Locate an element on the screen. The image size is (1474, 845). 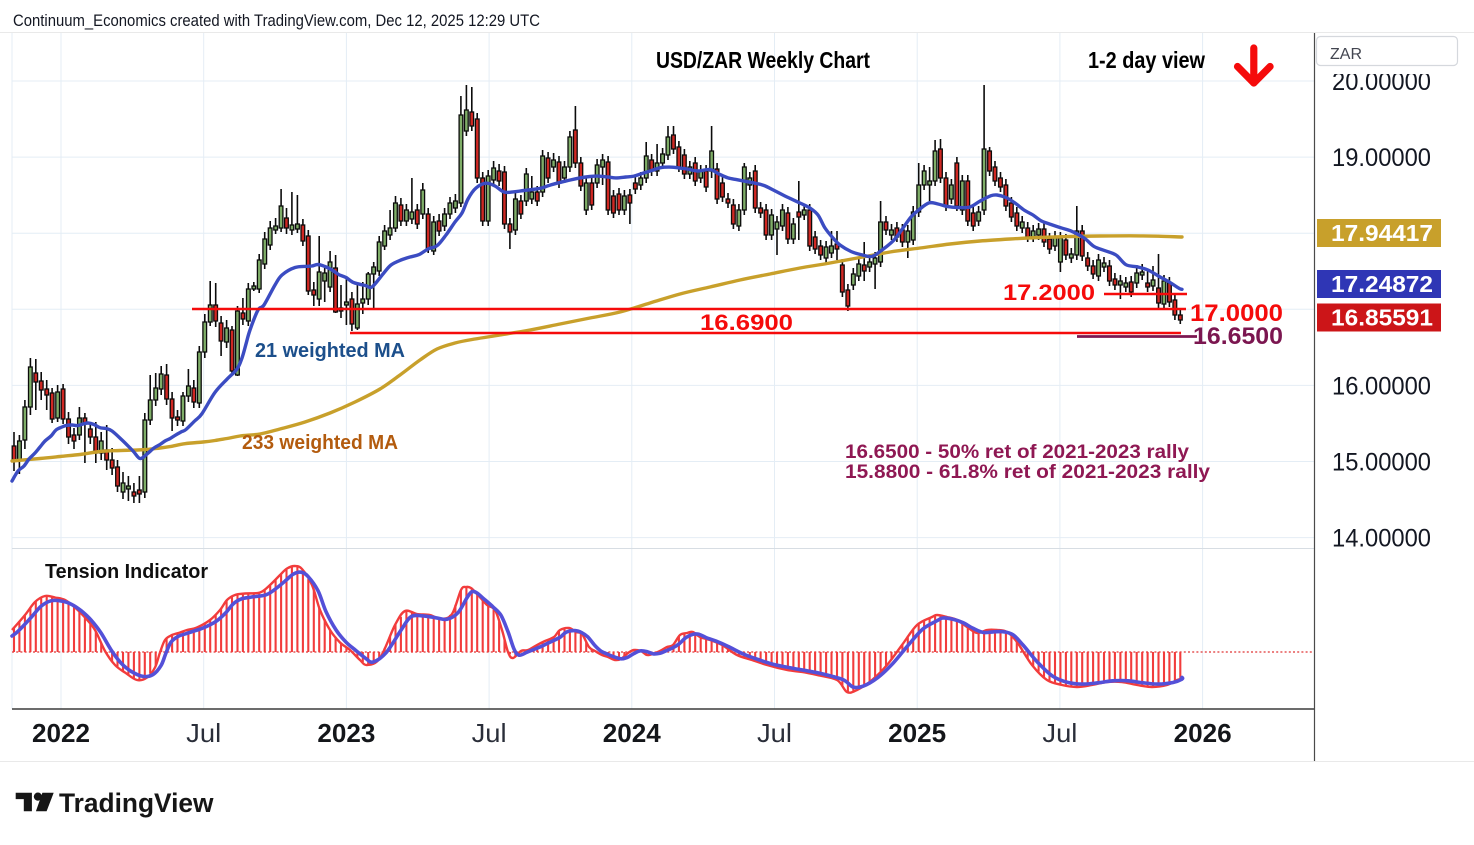
svg-text: 2024 is located at coordinates (632, 733).